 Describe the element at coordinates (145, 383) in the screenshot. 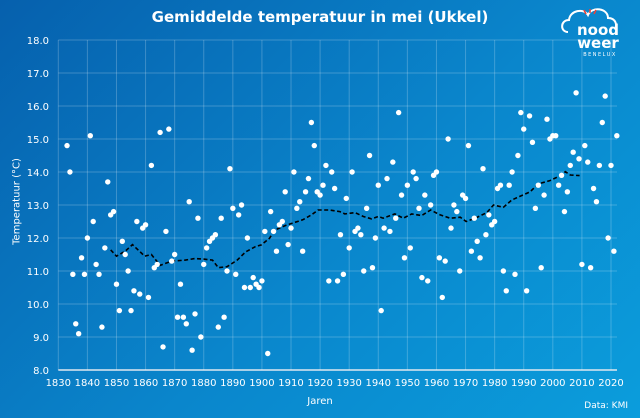

I see `x-tick-label: 1860` at that location.